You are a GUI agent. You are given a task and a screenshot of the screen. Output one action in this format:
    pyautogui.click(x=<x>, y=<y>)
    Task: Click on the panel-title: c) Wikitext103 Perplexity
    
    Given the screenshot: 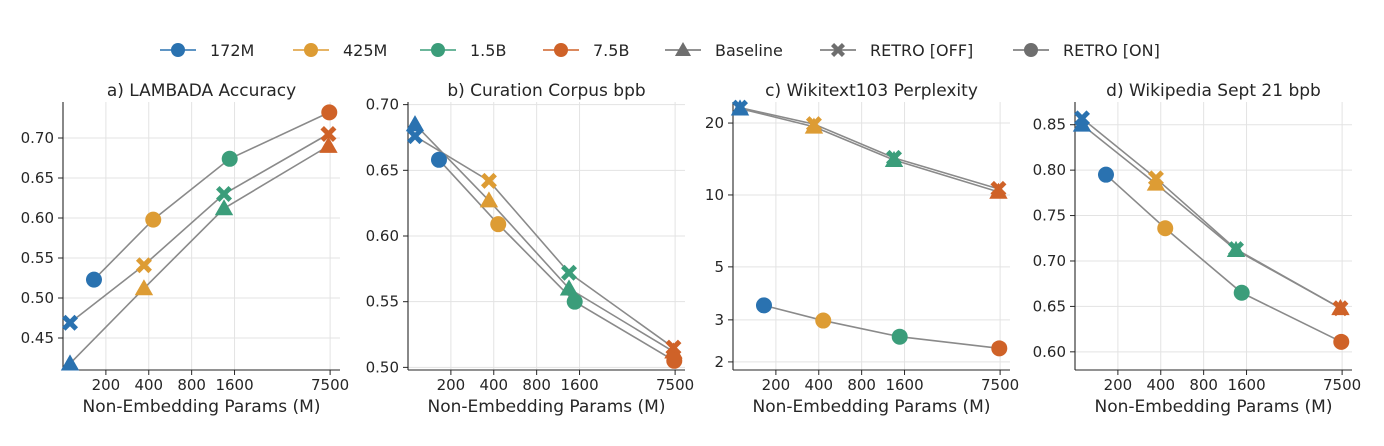 What is the action you would take?
    pyautogui.click(x=871, y=91)
    